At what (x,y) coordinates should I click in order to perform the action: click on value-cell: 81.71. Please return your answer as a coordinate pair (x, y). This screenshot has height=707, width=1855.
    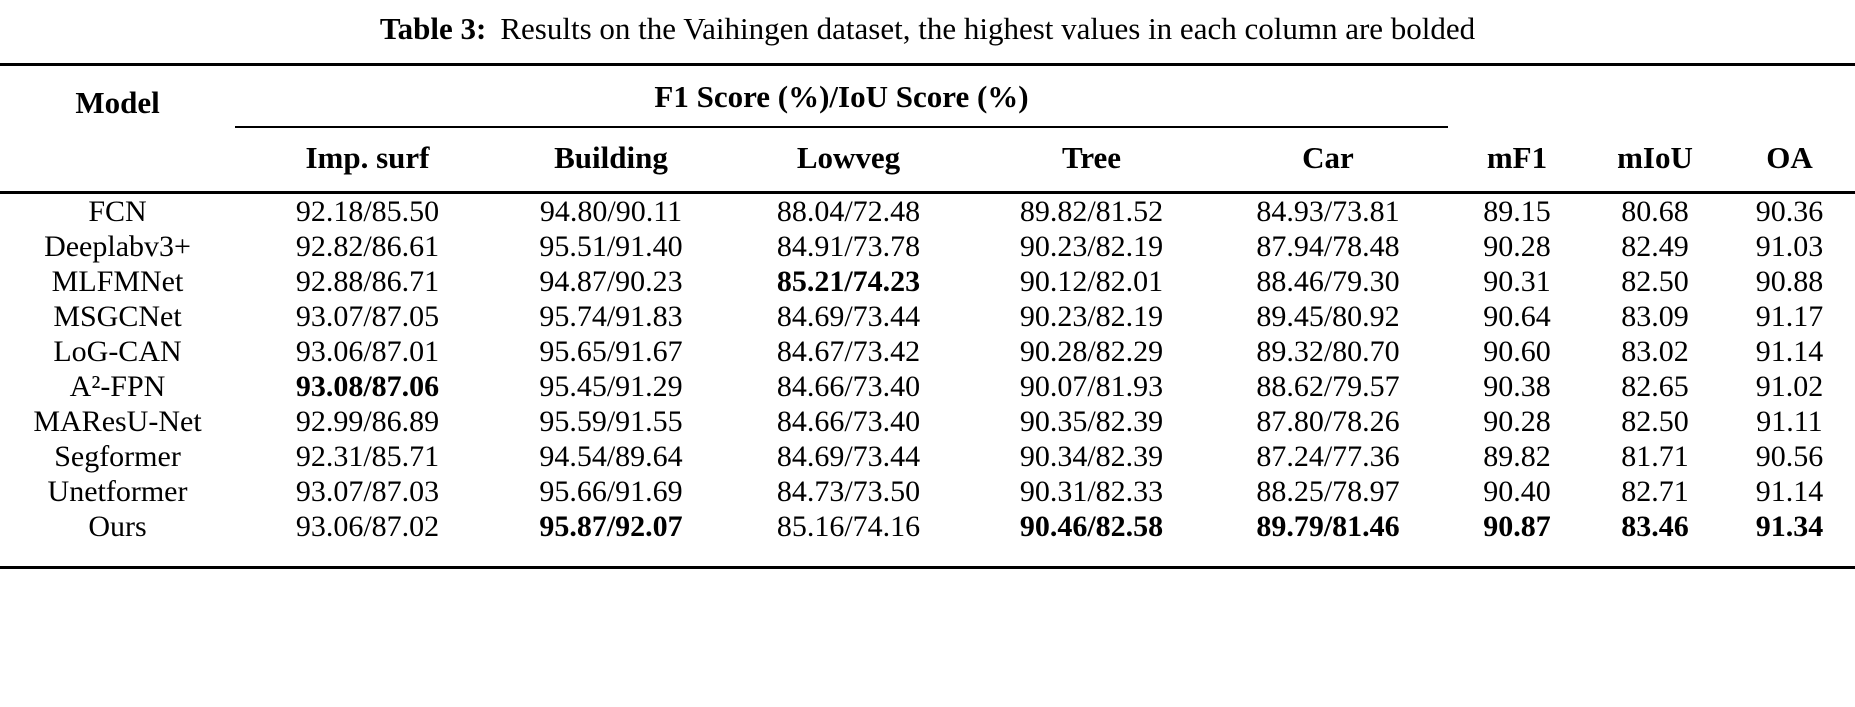
    Looking at the image, I should click on (1655, 456).